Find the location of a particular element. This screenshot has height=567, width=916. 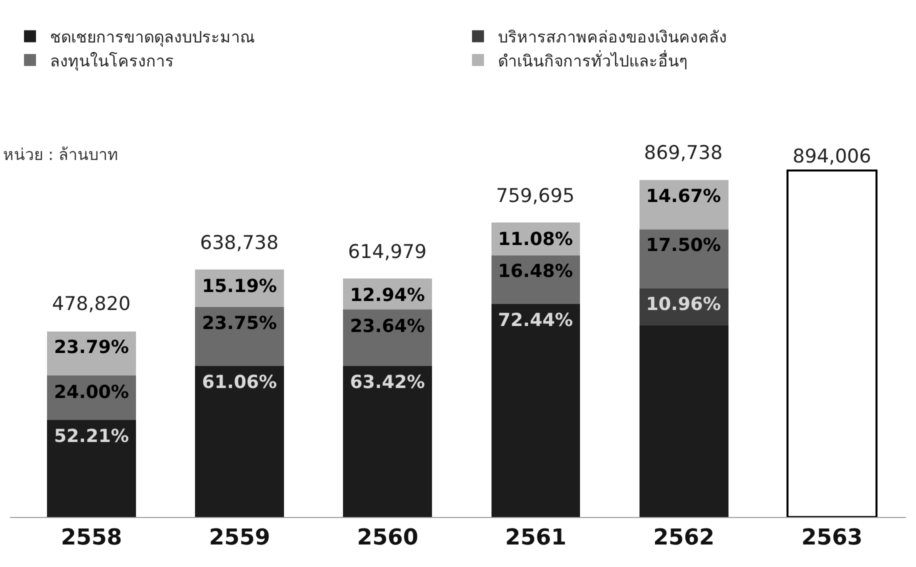

total-label: 759,695 is located at coordinates (535, 196).